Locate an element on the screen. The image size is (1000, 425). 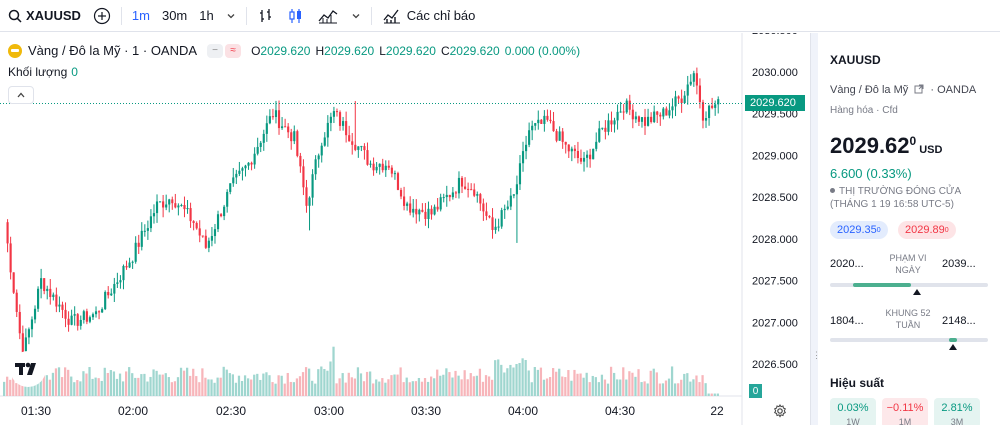
chart-style-dropdown is located at coordinates (356, 16).